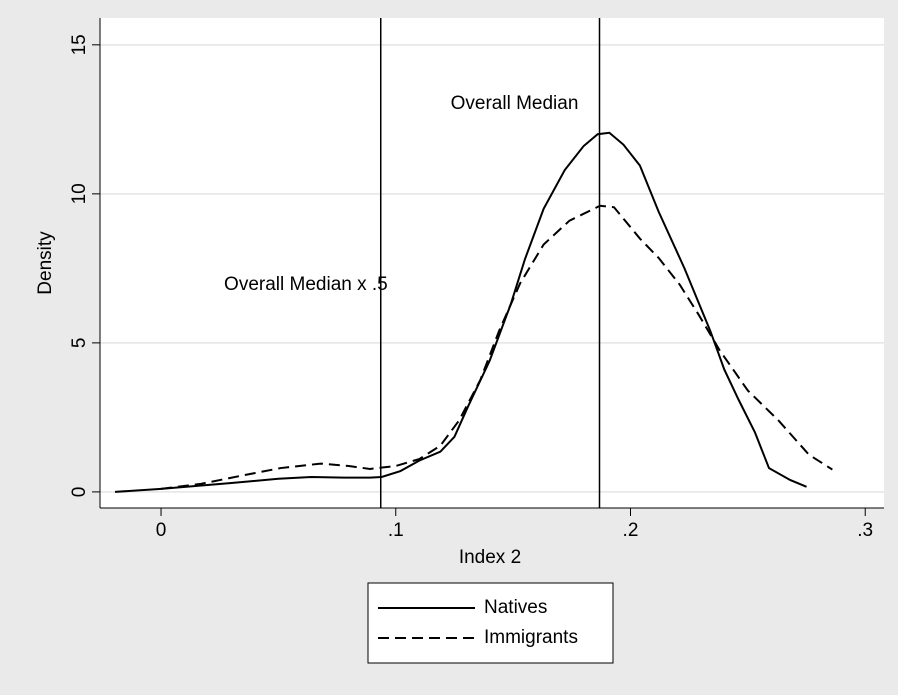 The image size is (898, 695). Describe the element at coordinates (531, 637) in the screenshot. I see `legend-label: Immigrants` at that location.